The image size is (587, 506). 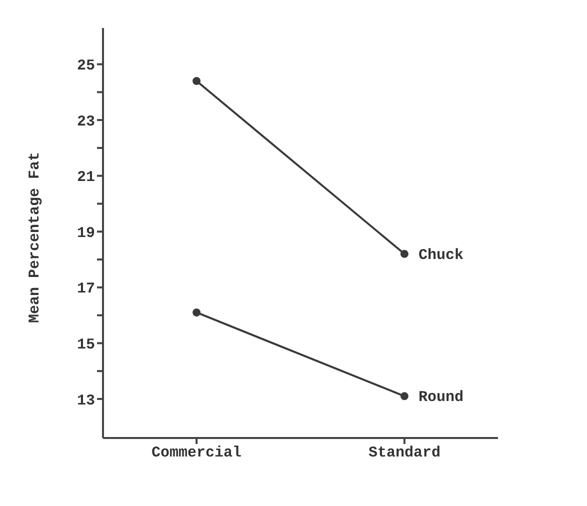 What do you see at coordinates (85, 121) in the screenshot?
I see `y-tick-label: 23` at bounding box center [85, 121].